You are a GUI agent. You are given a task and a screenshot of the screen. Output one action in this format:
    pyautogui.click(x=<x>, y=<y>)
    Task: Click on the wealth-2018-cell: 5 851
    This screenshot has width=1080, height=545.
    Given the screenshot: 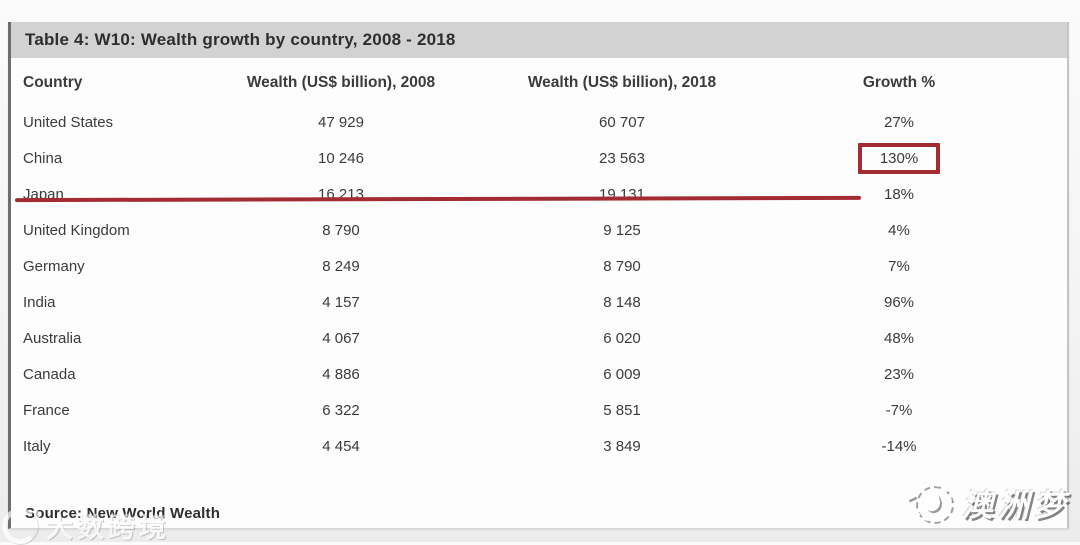 What is the action you would take?
    pyautogui.click(x=622, y=410)
    